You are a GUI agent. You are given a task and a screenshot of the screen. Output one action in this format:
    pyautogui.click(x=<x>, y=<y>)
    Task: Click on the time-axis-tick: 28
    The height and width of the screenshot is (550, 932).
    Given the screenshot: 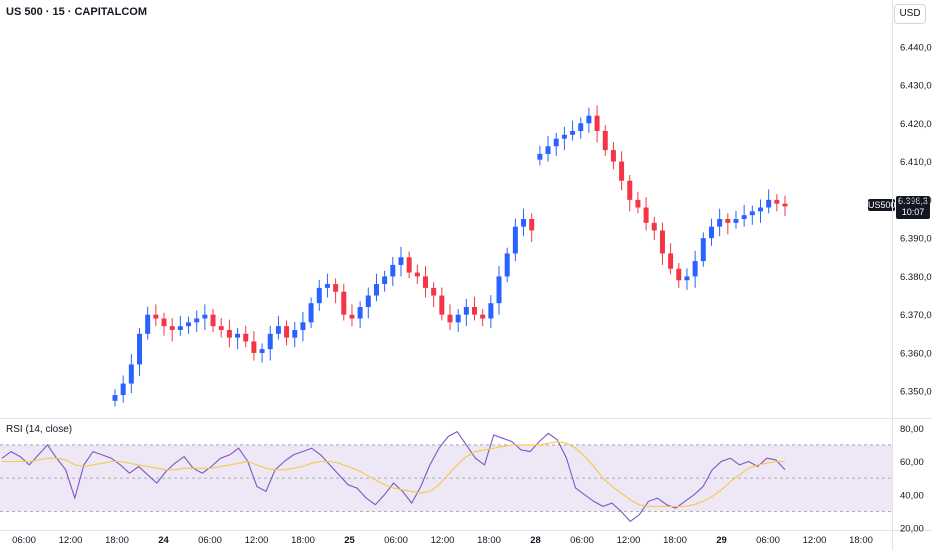 What is the action you would take?
    pyautogui.click(x=535, y=540)
    